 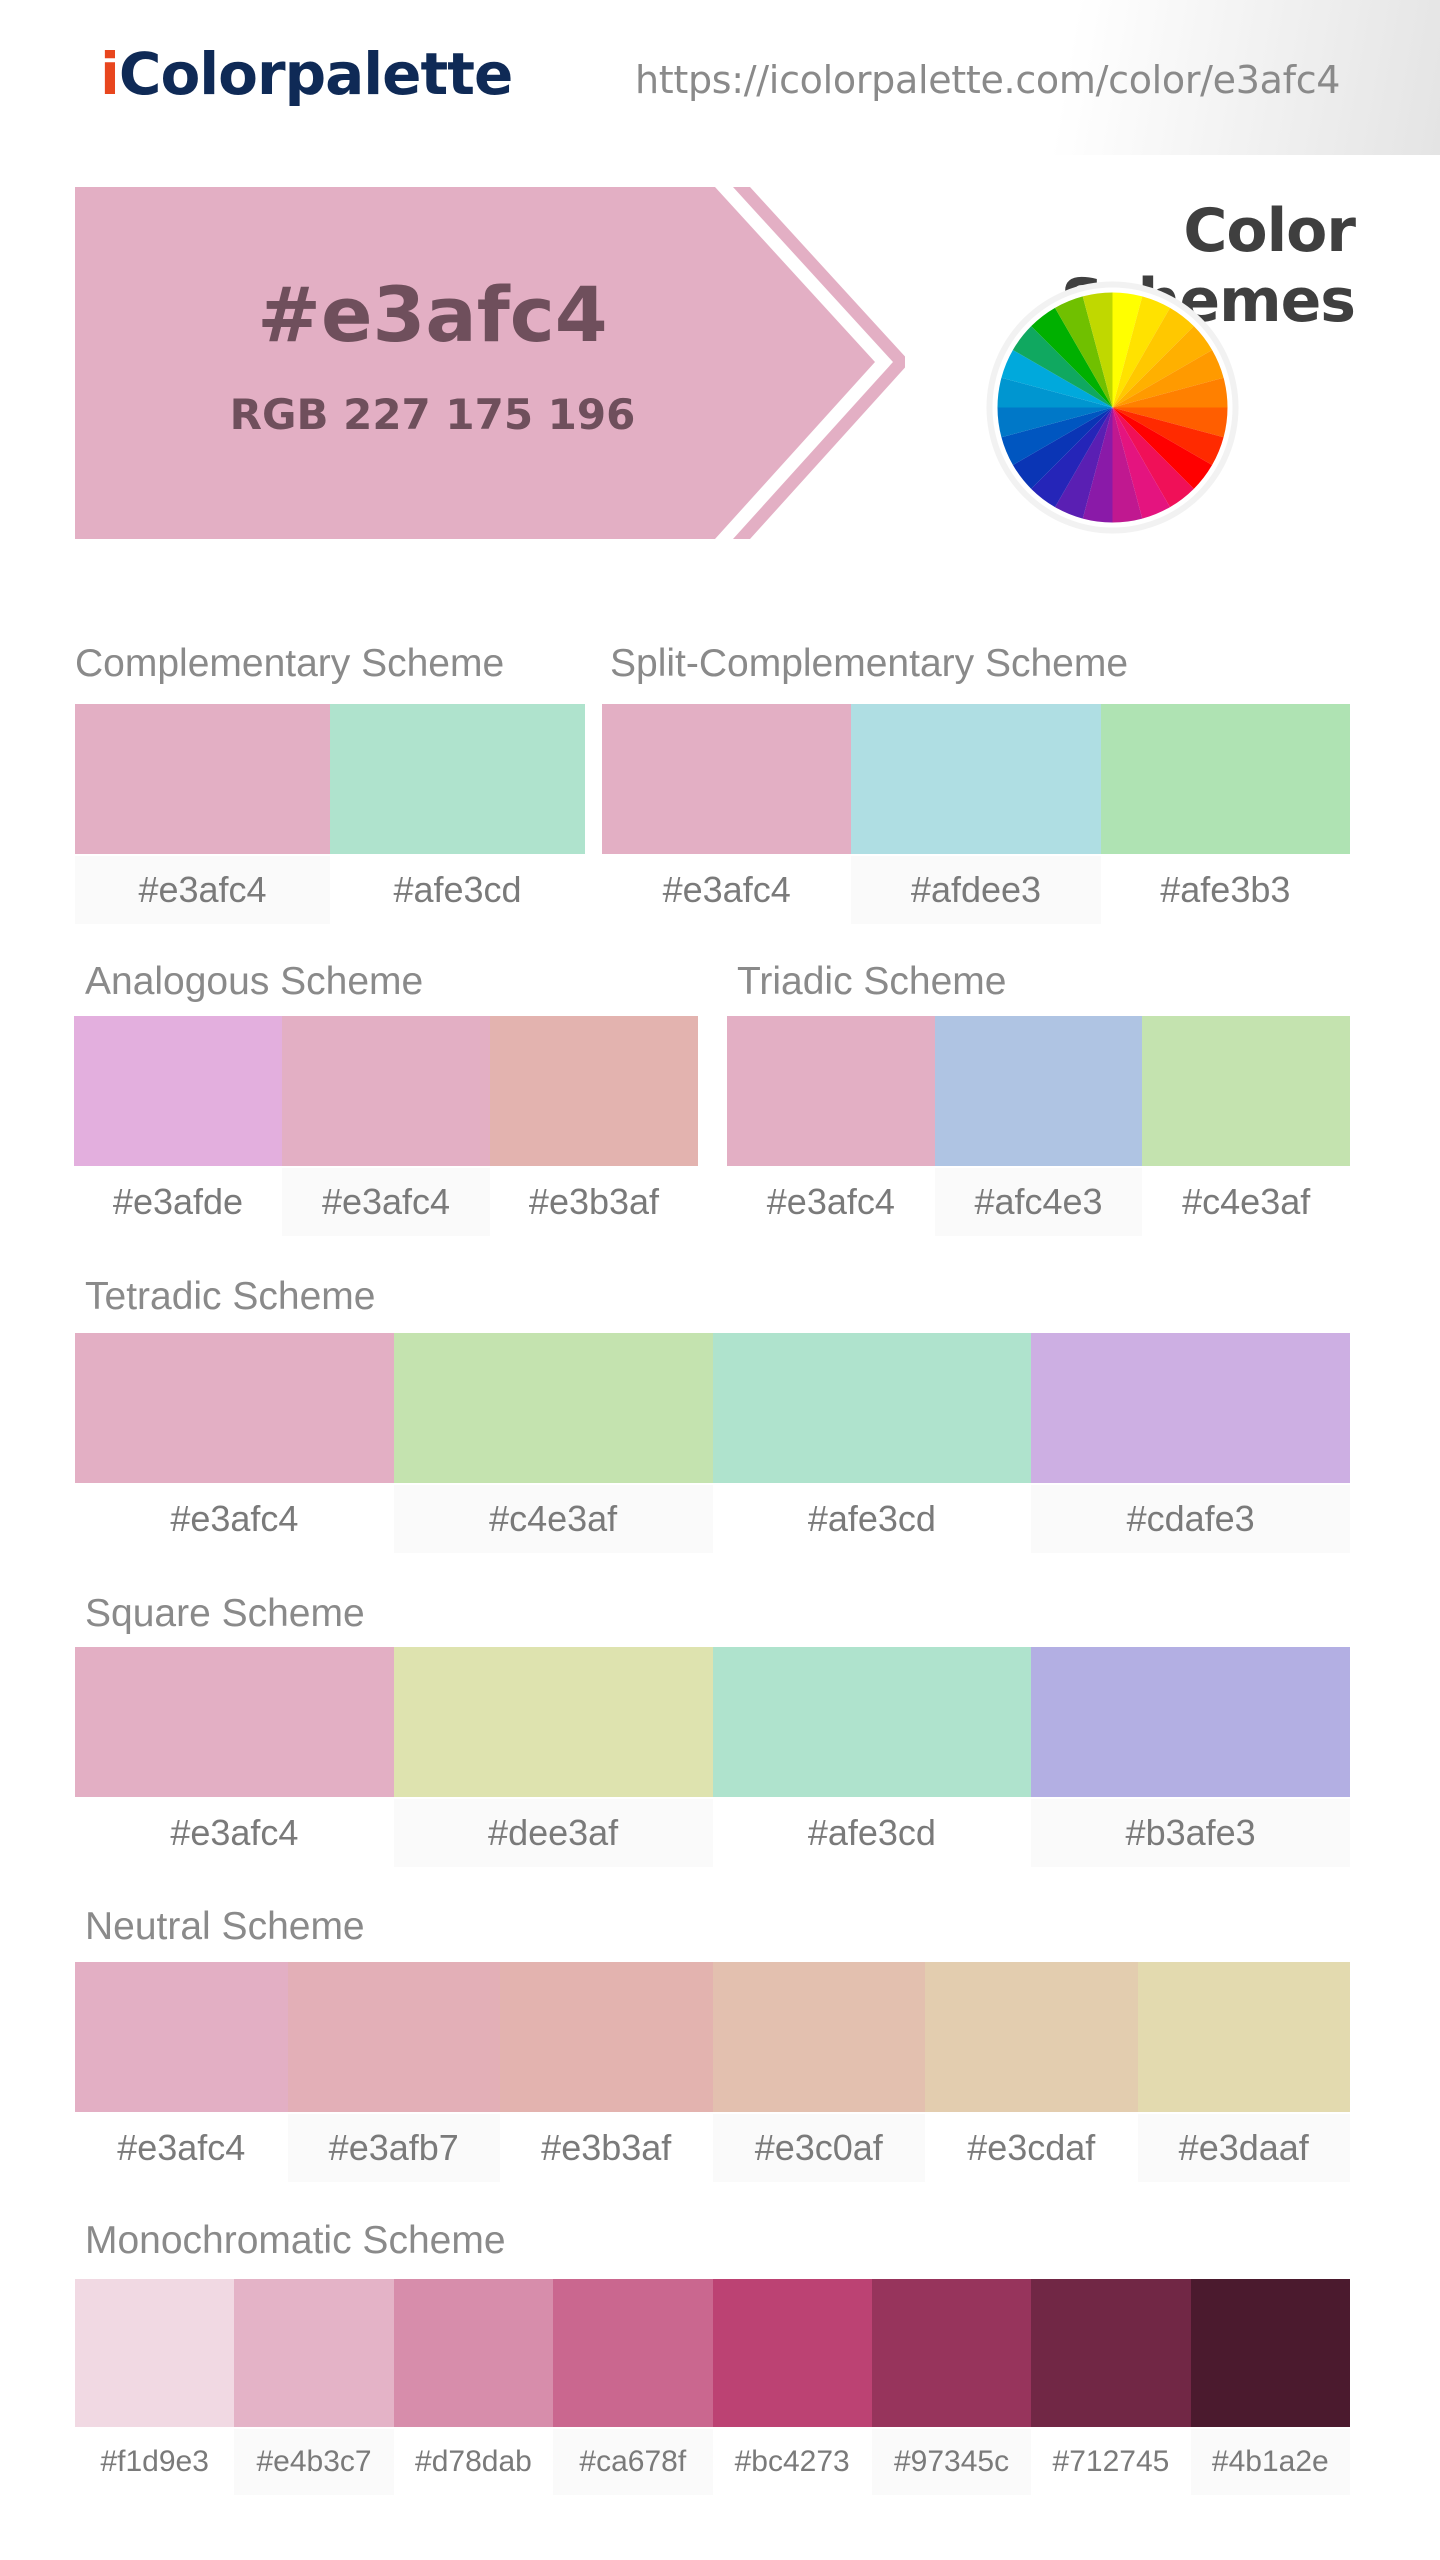 I want to click on color-hex-label: #e3afde, so click(x=178, y=1201).